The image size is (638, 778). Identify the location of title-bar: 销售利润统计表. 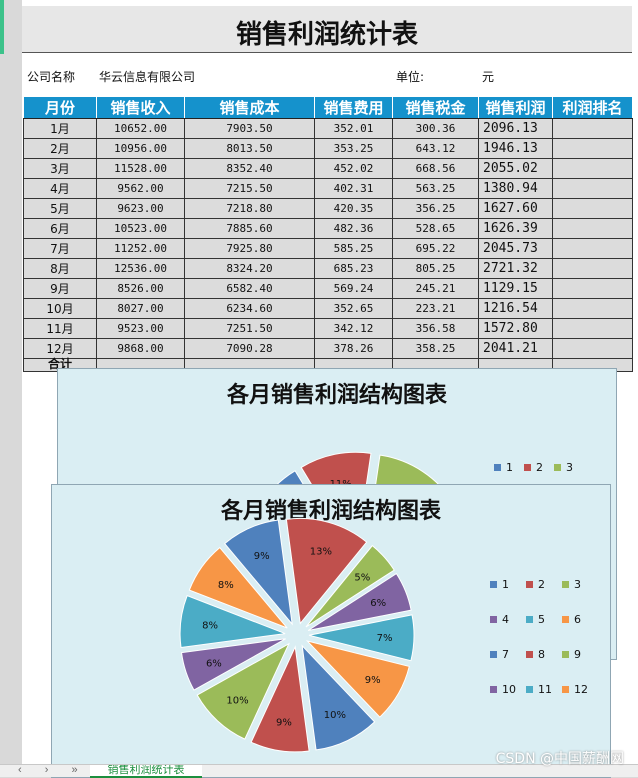
(327, 29).